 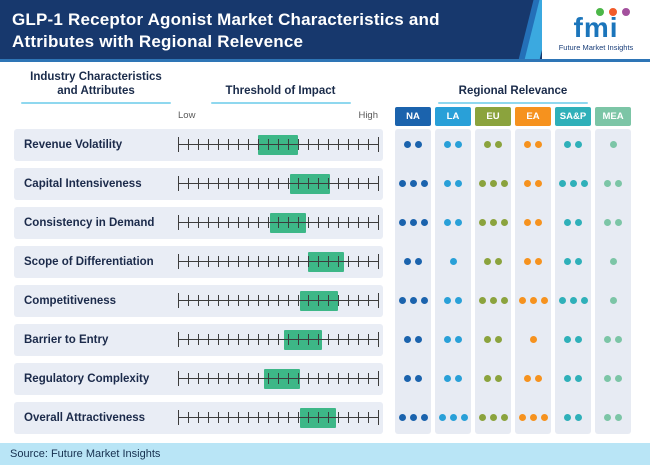 What do you see at coordinates (613, 12) in the screenshot?
I see `fmi-logo-dot-icon` at bounding box center [613, 12].